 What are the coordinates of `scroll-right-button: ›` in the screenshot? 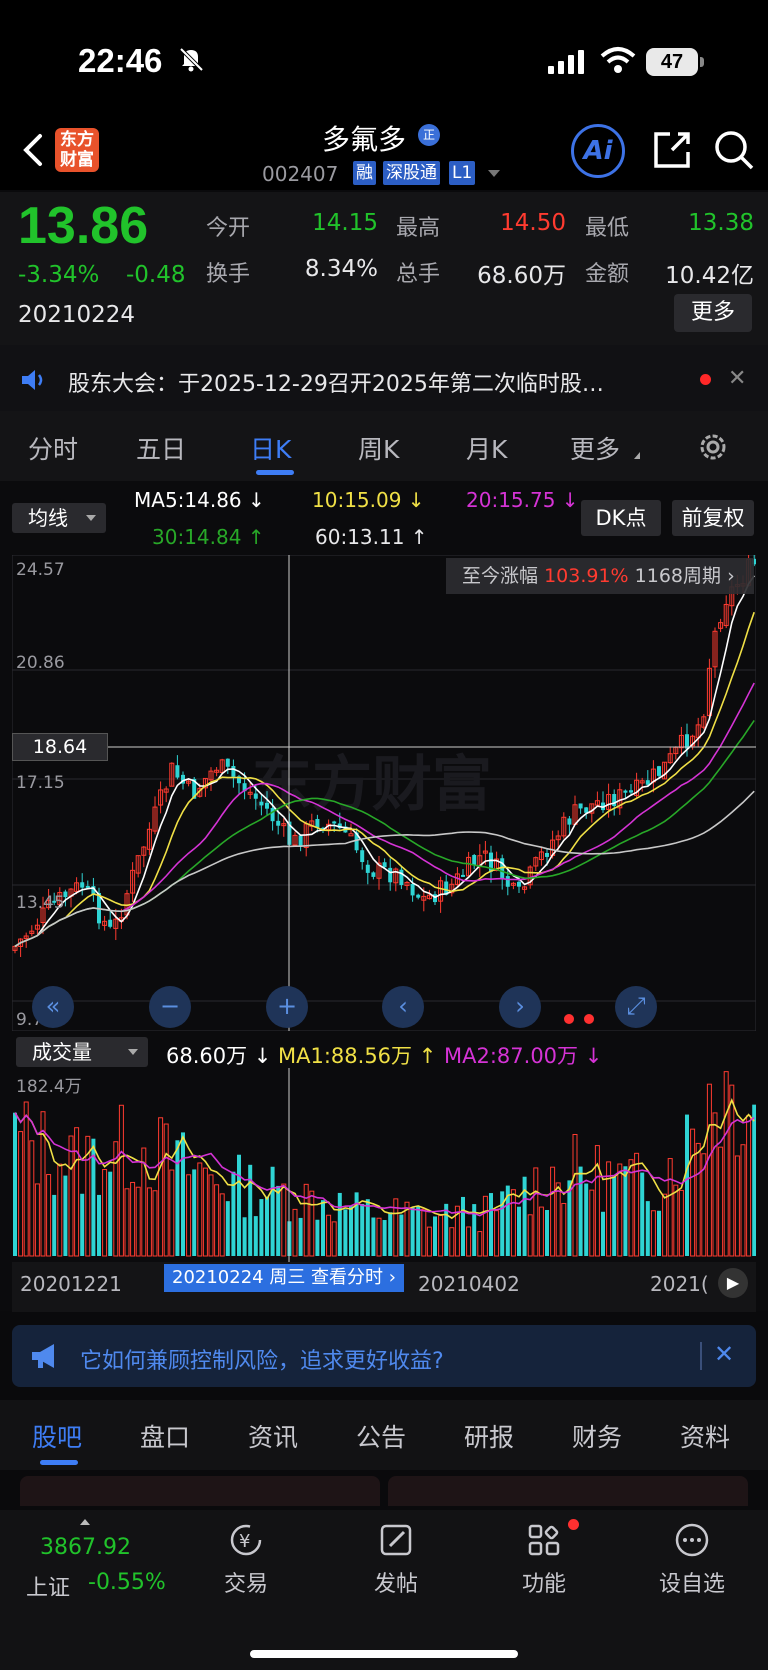 It's located at (520, 1007).